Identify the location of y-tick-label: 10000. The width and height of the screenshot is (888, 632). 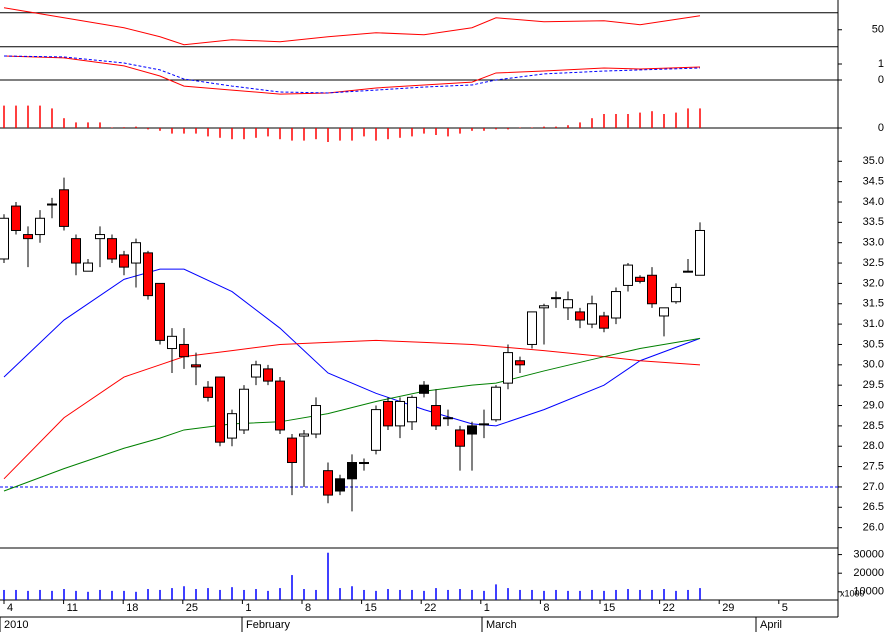
(868, 592).